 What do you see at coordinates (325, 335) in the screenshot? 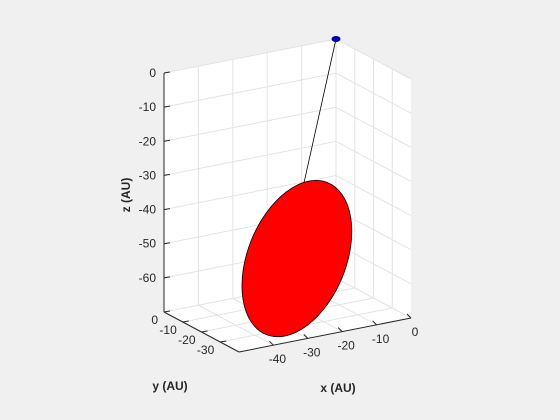
I see `x-axis-line` at bounding box center [325, 335].